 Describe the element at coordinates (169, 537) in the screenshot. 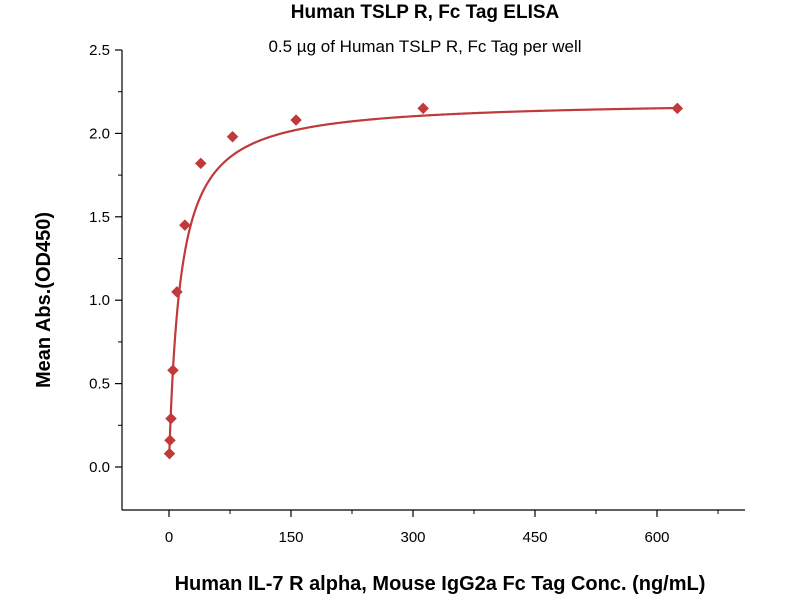

I see `x-tick-label: 0` at that location.